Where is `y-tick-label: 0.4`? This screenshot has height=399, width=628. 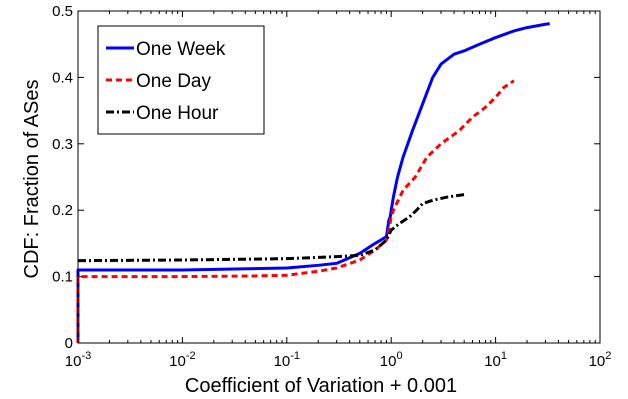 y-tick-label: 0.4 is located at coordinates (62, 77).